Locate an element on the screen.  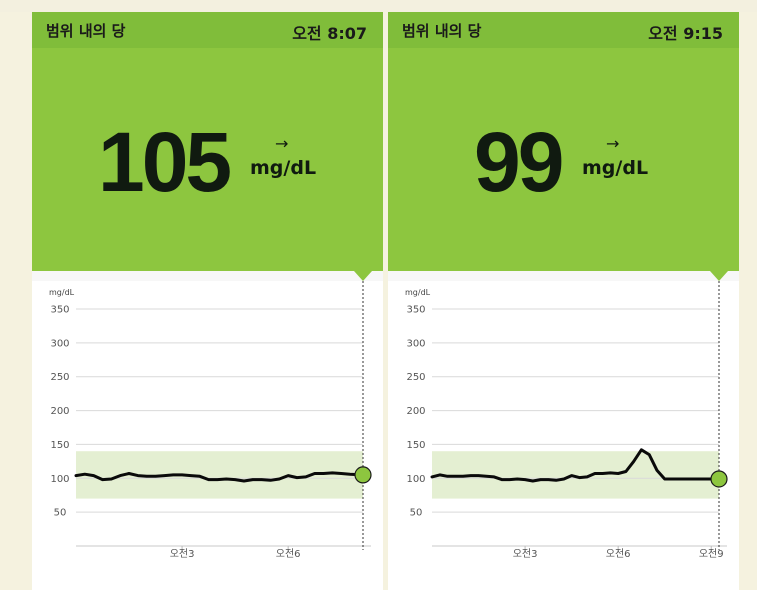
reading-time: 오전 9:15 is located at coordinates (685, 33).